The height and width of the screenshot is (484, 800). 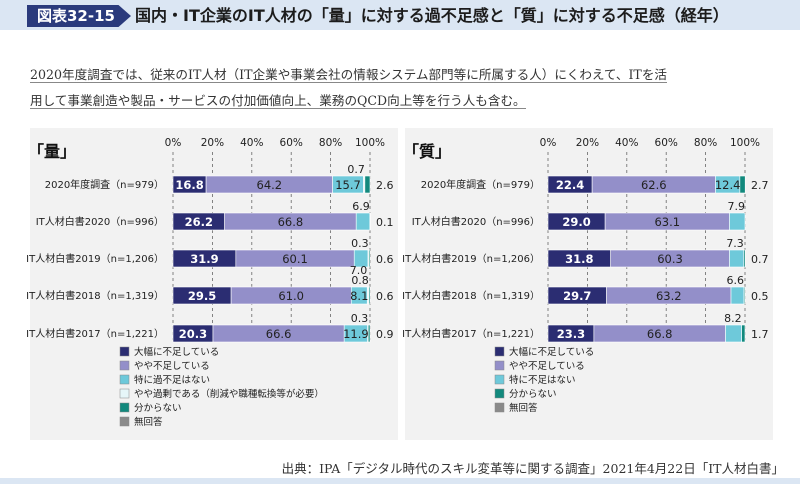 What do you see at coordinates (251, 143) in the screenshot?
I see `chart-0-tick-label: 40%` at bounding box center [251, 143].